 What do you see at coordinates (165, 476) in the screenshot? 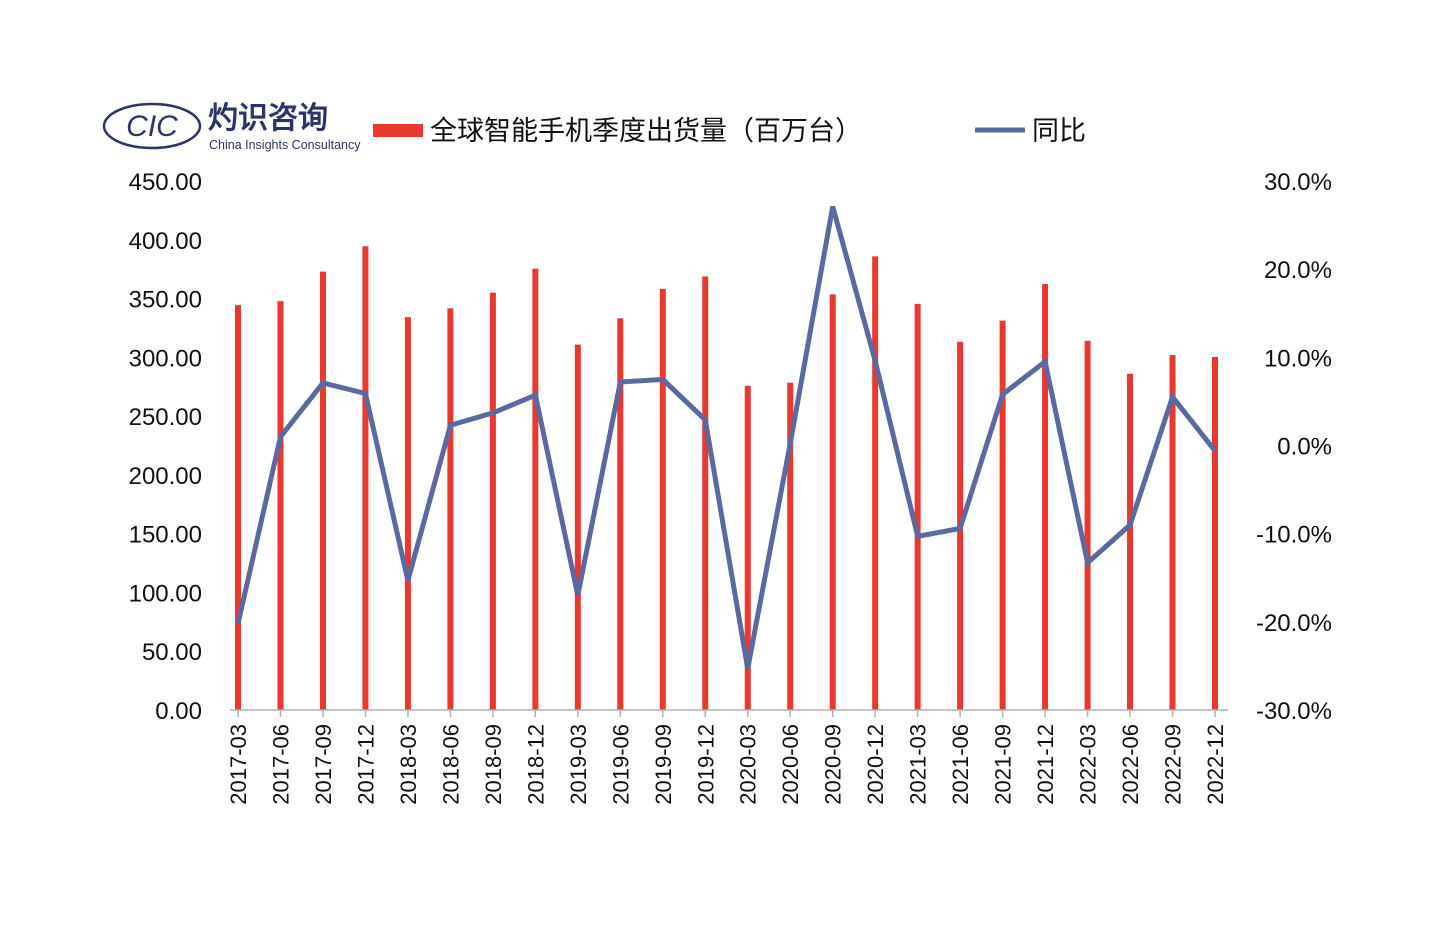
I see `left-tick-label: 200.00` at bounding box center [165, 476].